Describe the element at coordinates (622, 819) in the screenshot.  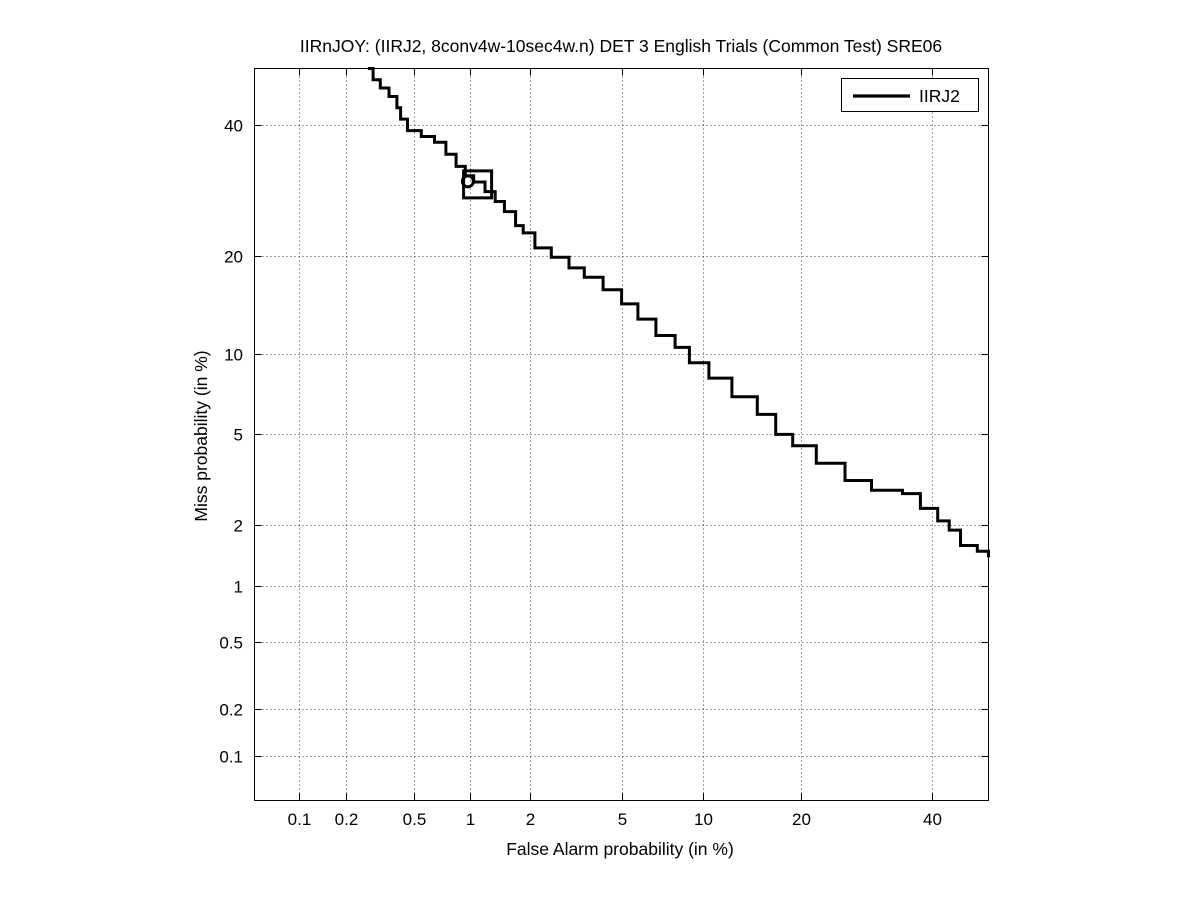
I see `x-tick-label: 5` at that location.